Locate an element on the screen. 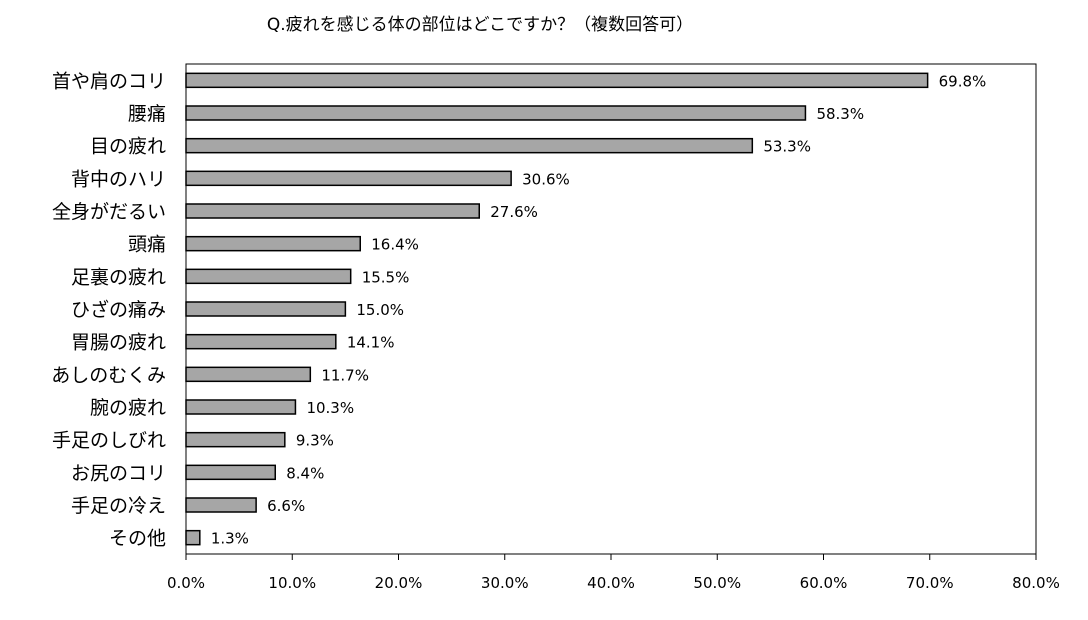 The height and width of the screenshot is (620, 1088). data-label: 58.3% is located at coordinates (840, 114).